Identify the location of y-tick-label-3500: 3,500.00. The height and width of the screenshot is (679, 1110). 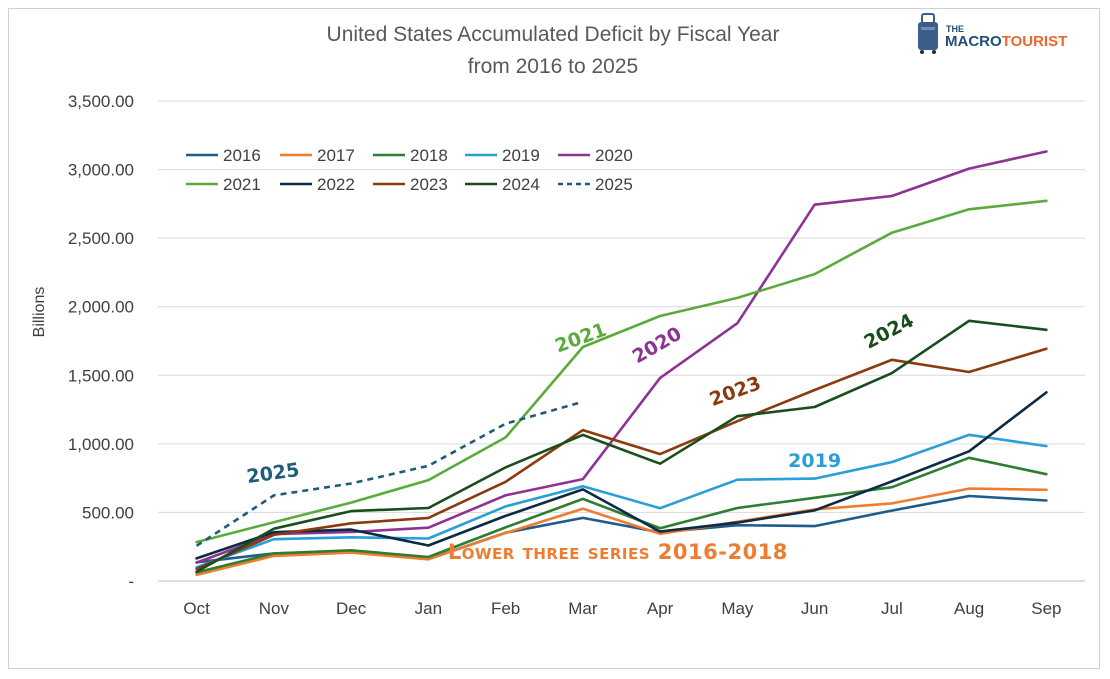
(101, 101).